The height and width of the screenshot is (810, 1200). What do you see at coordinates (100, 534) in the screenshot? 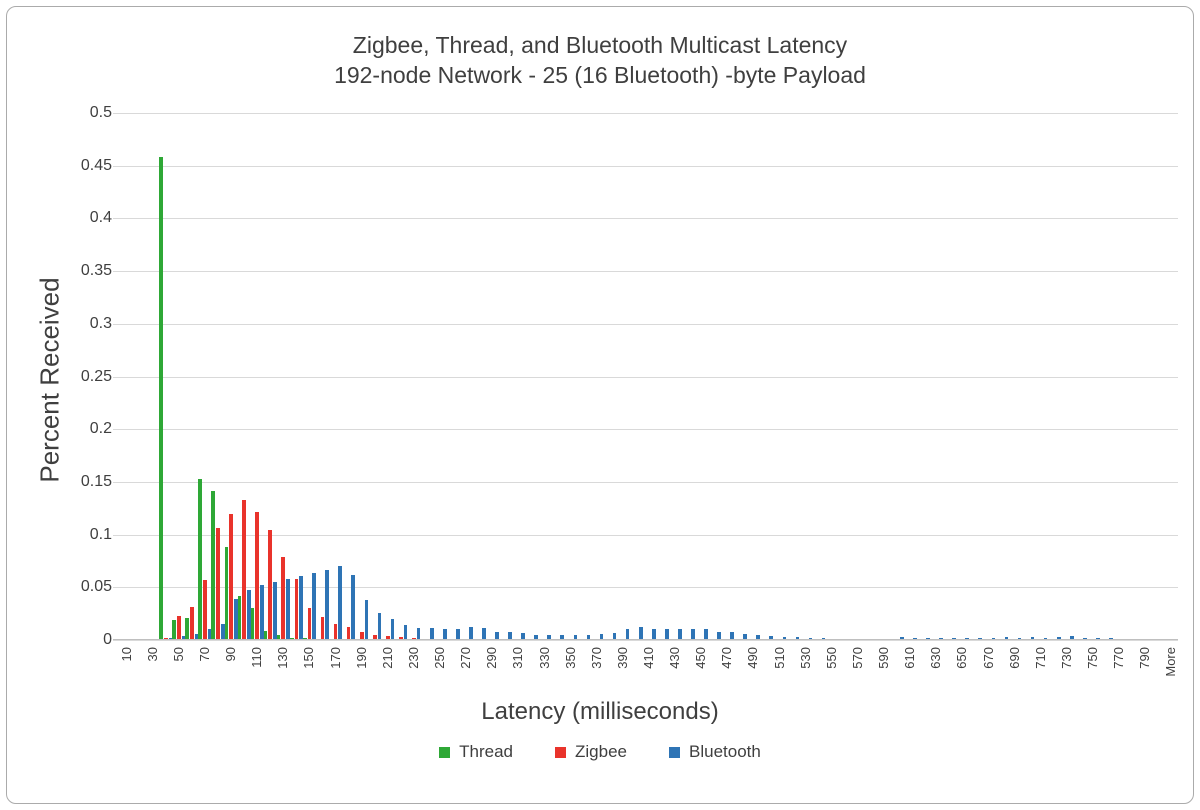
I see `y-tick-label-0.1: 0.1` at bounding box center [100, 534].